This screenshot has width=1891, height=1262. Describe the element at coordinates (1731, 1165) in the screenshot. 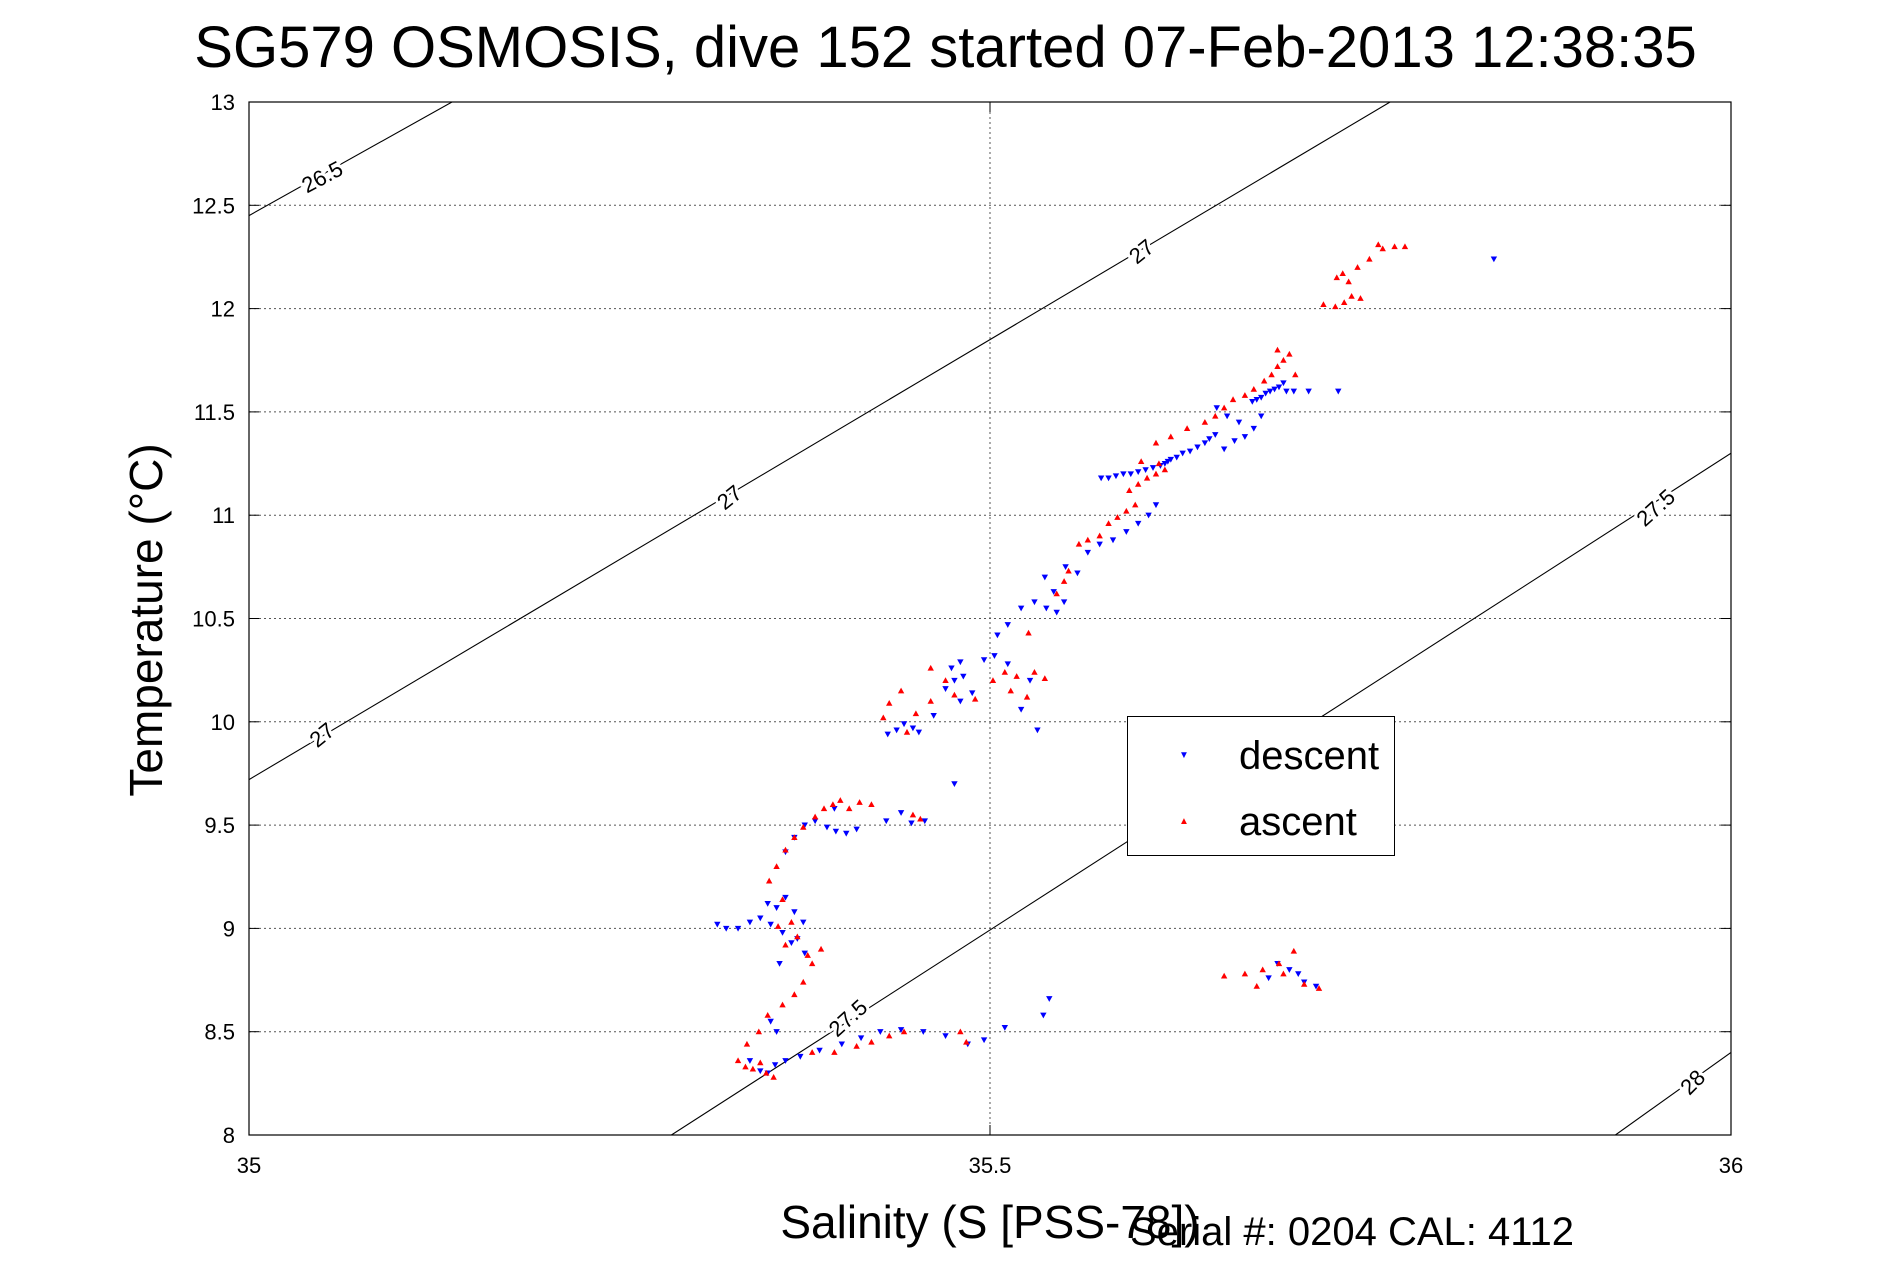

I see `x-tick-label: 36` at that location.